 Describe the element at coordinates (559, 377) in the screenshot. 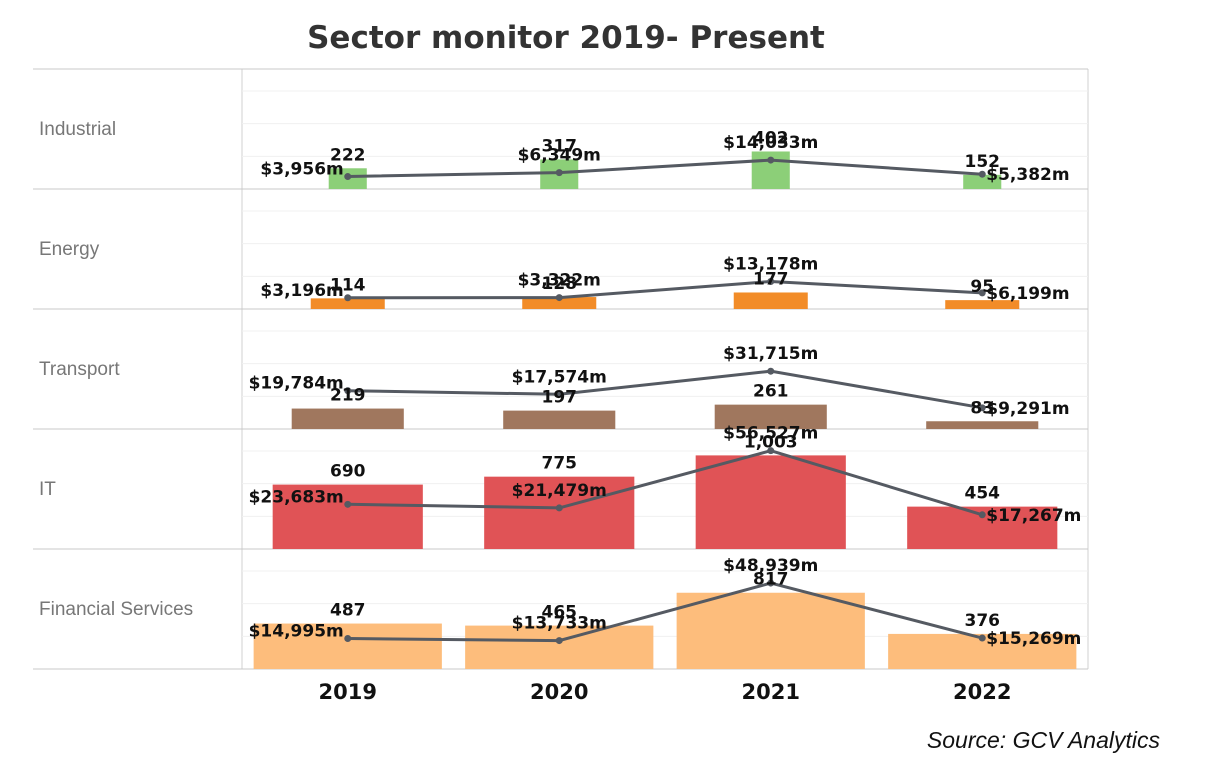

I see `line-label: $17,574m` at that location.